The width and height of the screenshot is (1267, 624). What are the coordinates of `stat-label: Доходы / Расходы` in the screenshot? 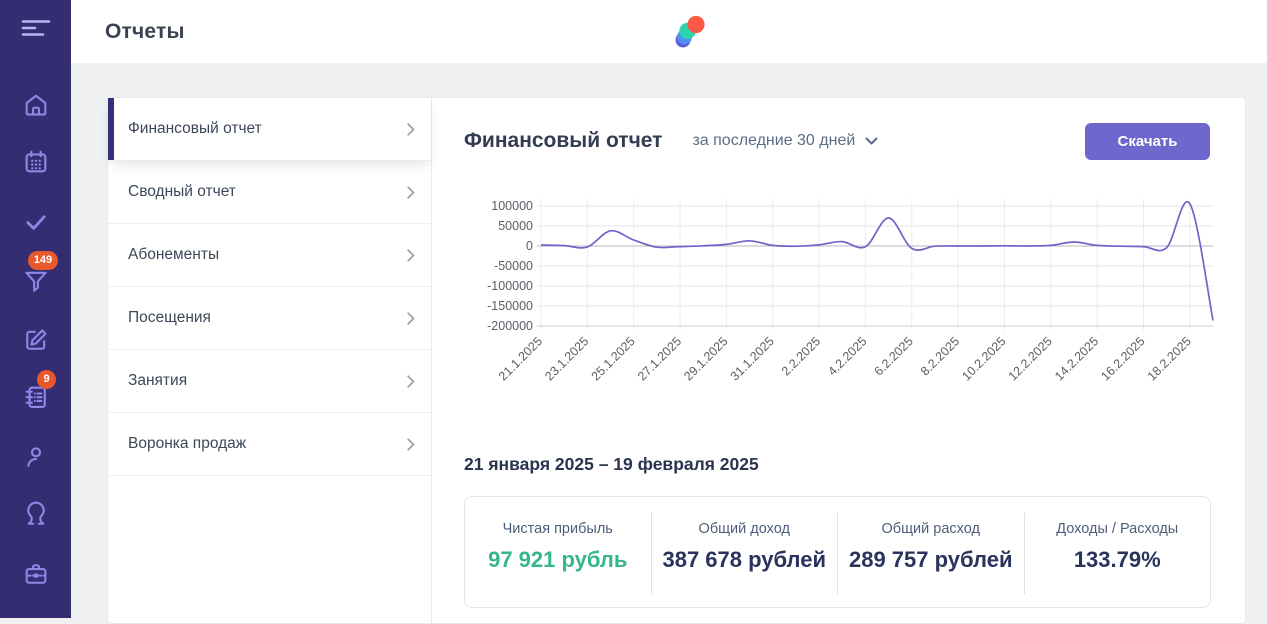 It's located at (1117, 529).